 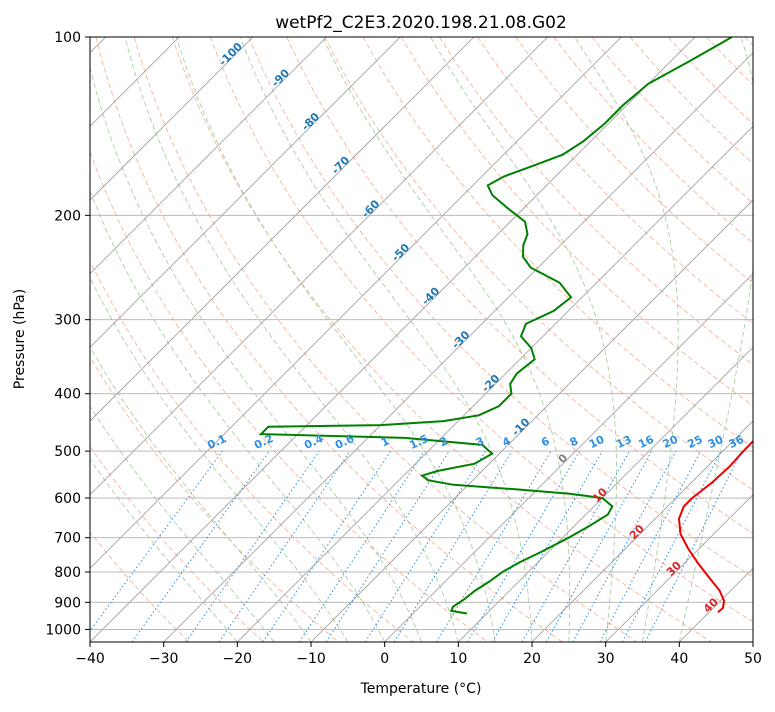 What do you see at coordinates (458, 659) in the screenshot?
I see `x-tick-label: 10` at bounding box center [458, 659].